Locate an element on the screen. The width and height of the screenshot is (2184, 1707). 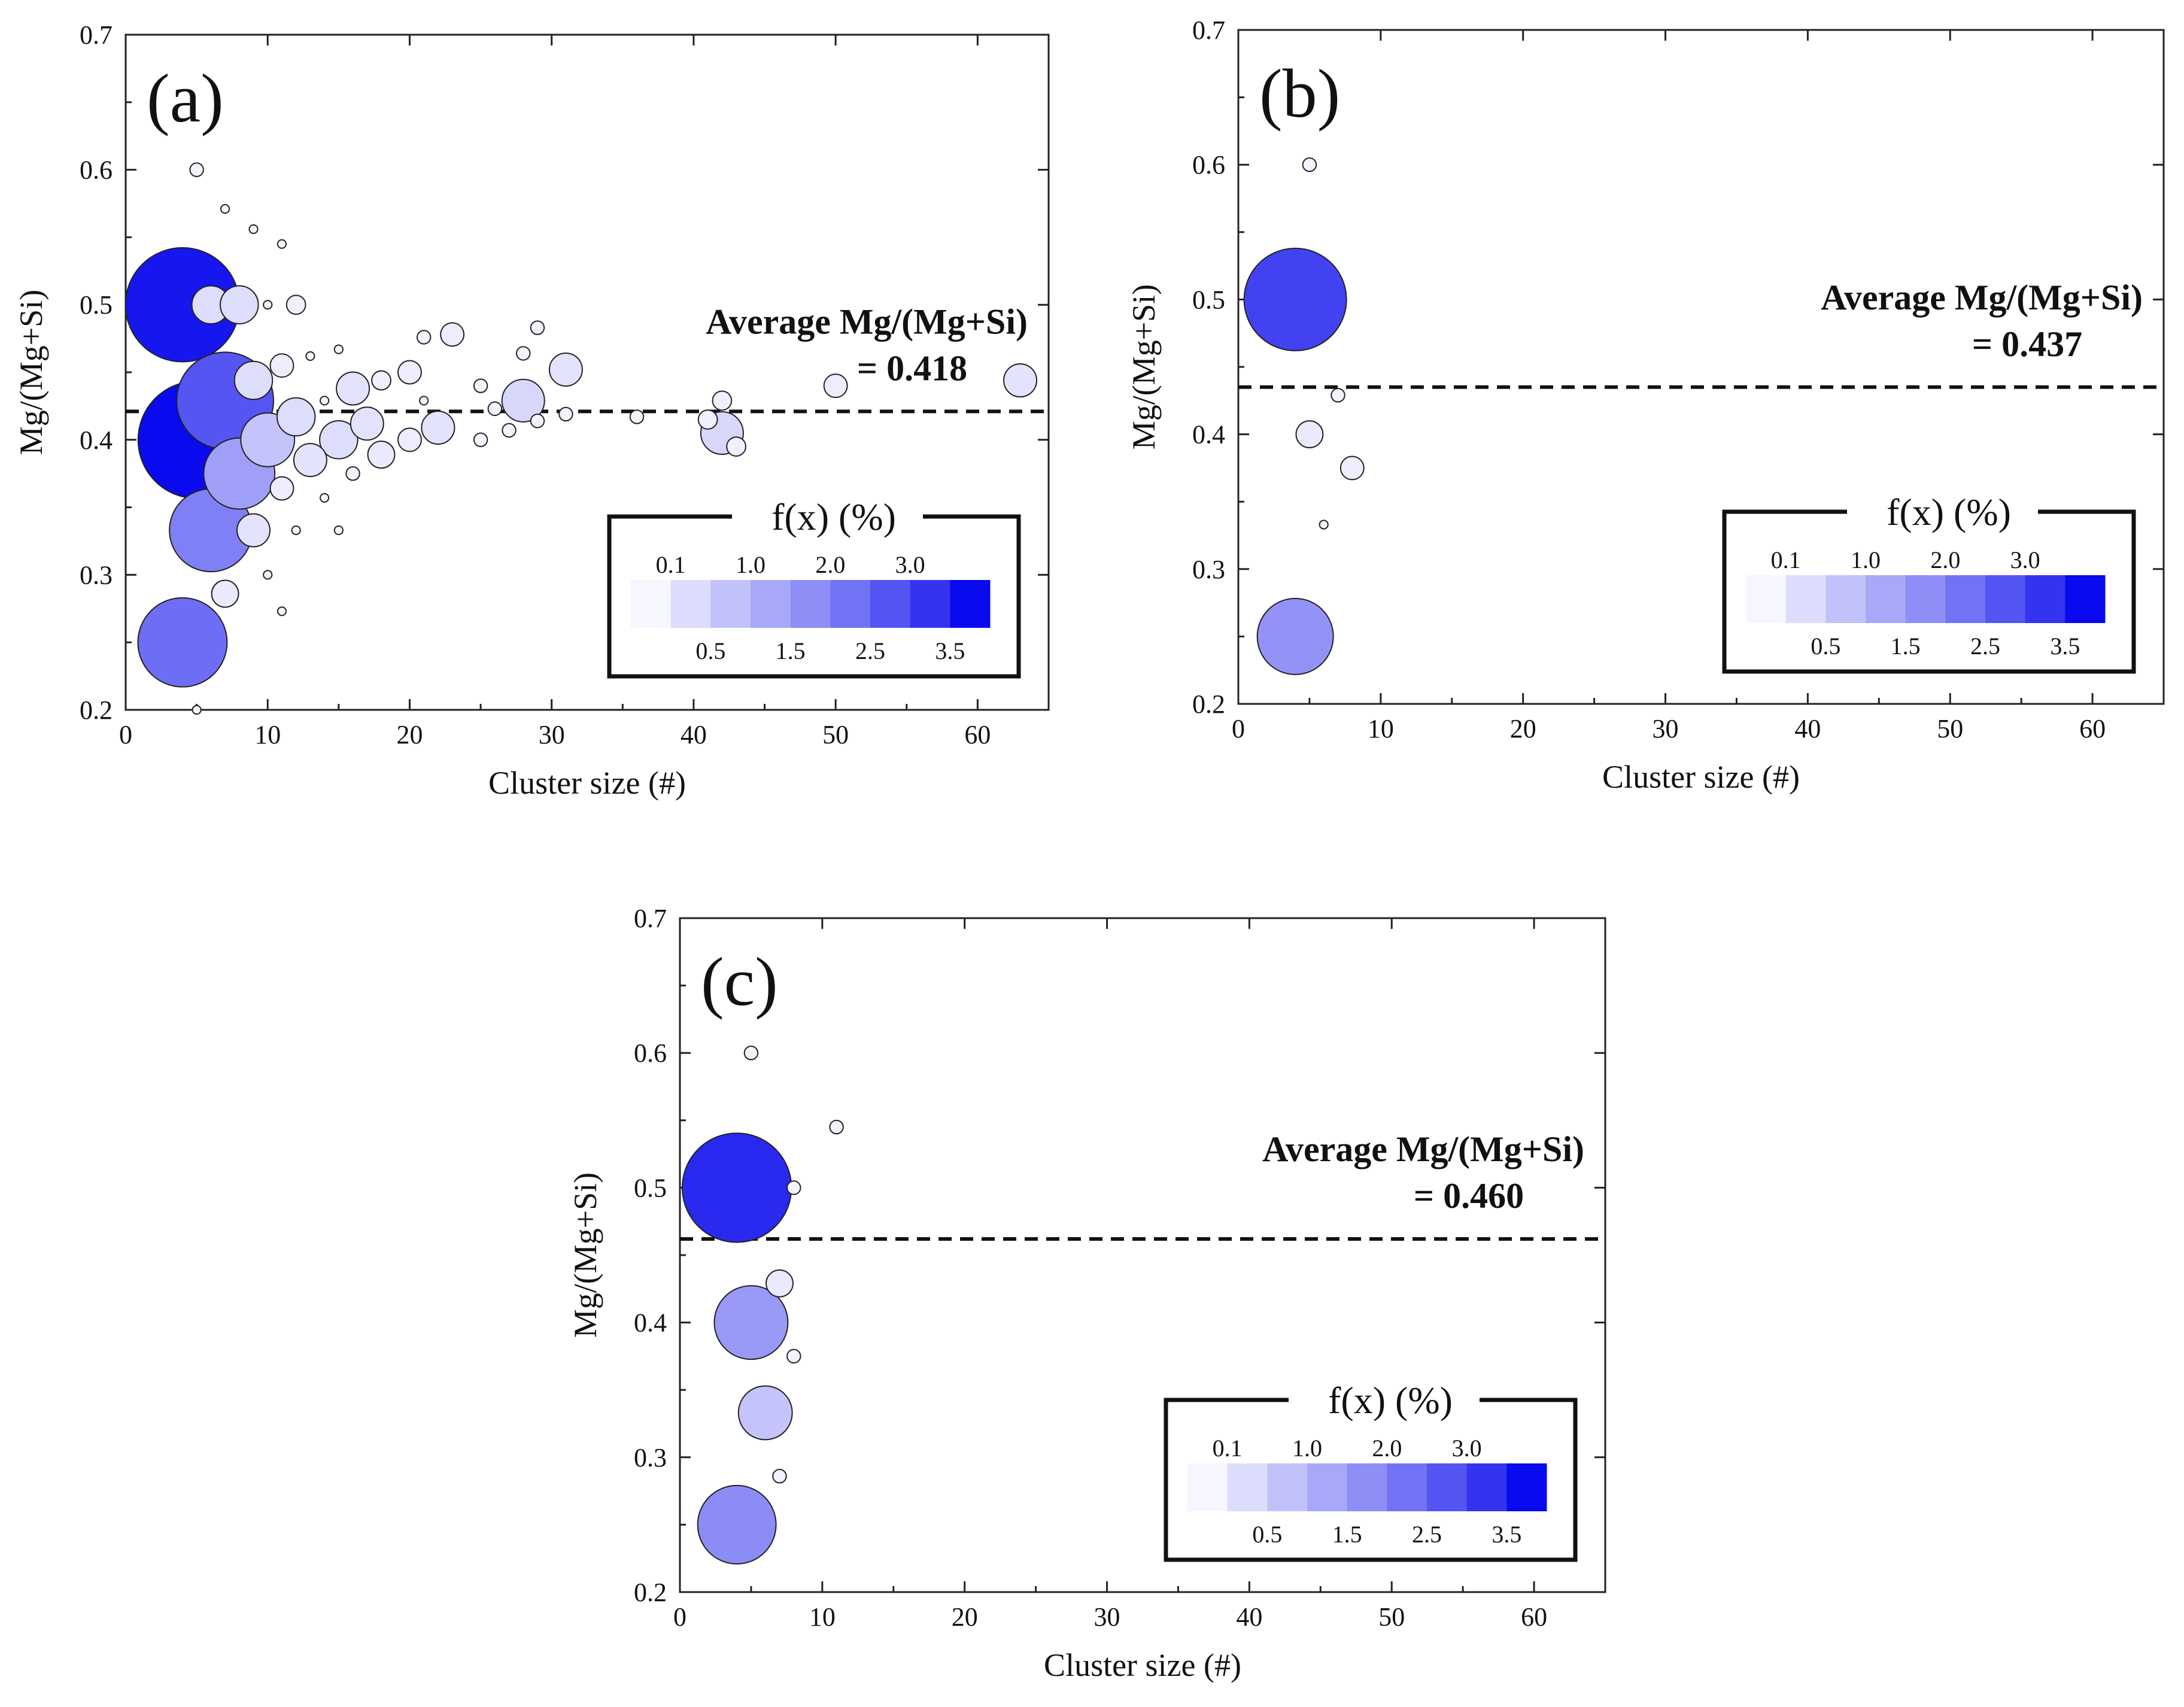
y-tick-label: 0.7 is located at coordinates (1208, 30).